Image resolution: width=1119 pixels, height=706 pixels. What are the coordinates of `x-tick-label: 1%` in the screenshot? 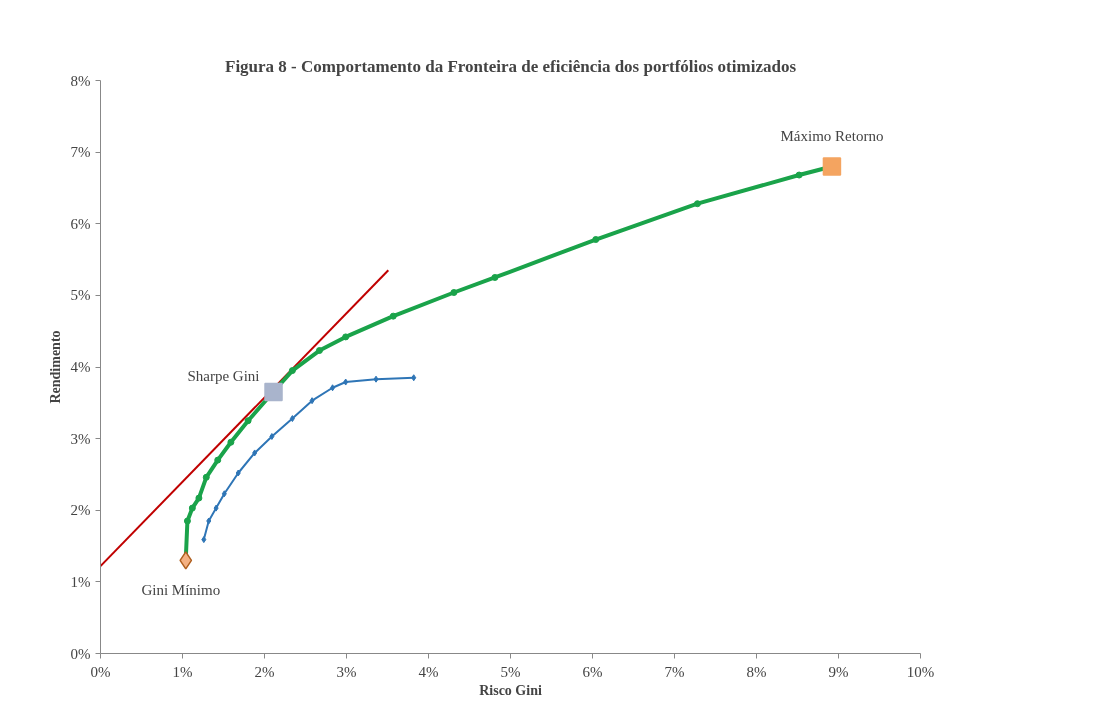 It's located at (182, 671).